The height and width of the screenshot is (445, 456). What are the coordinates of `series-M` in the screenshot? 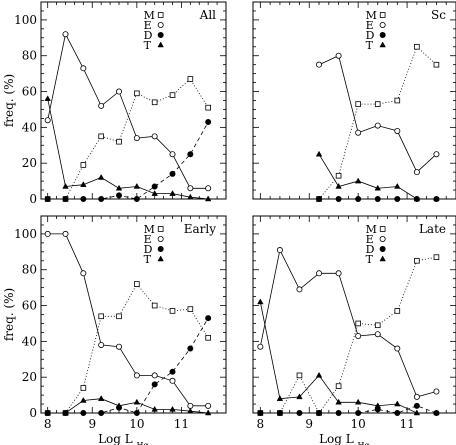 It's located at (348, 335).